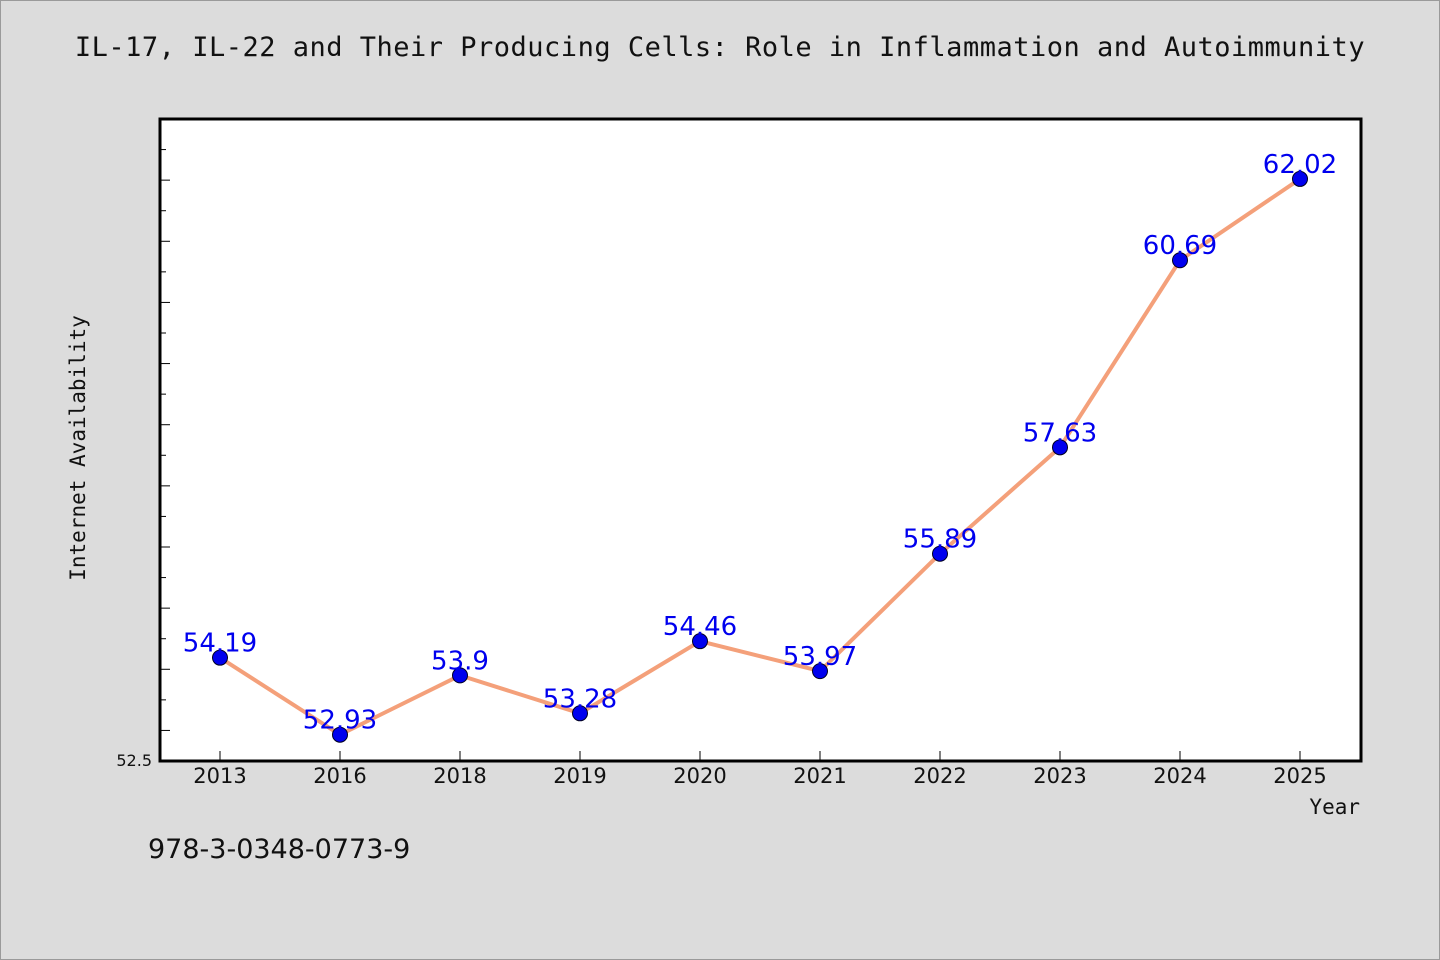 Image resolution: width=1440 pixels, height=960 pixels. I want to click on data-label: 57.63, so click(1060, 433).